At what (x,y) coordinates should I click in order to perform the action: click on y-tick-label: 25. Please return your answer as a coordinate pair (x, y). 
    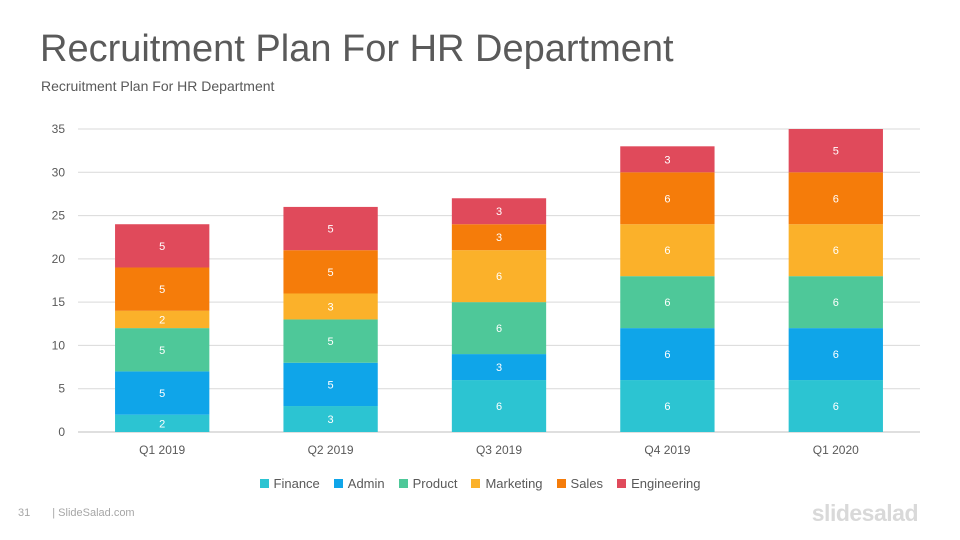
    Looking at the image, I should click on (59, 216).